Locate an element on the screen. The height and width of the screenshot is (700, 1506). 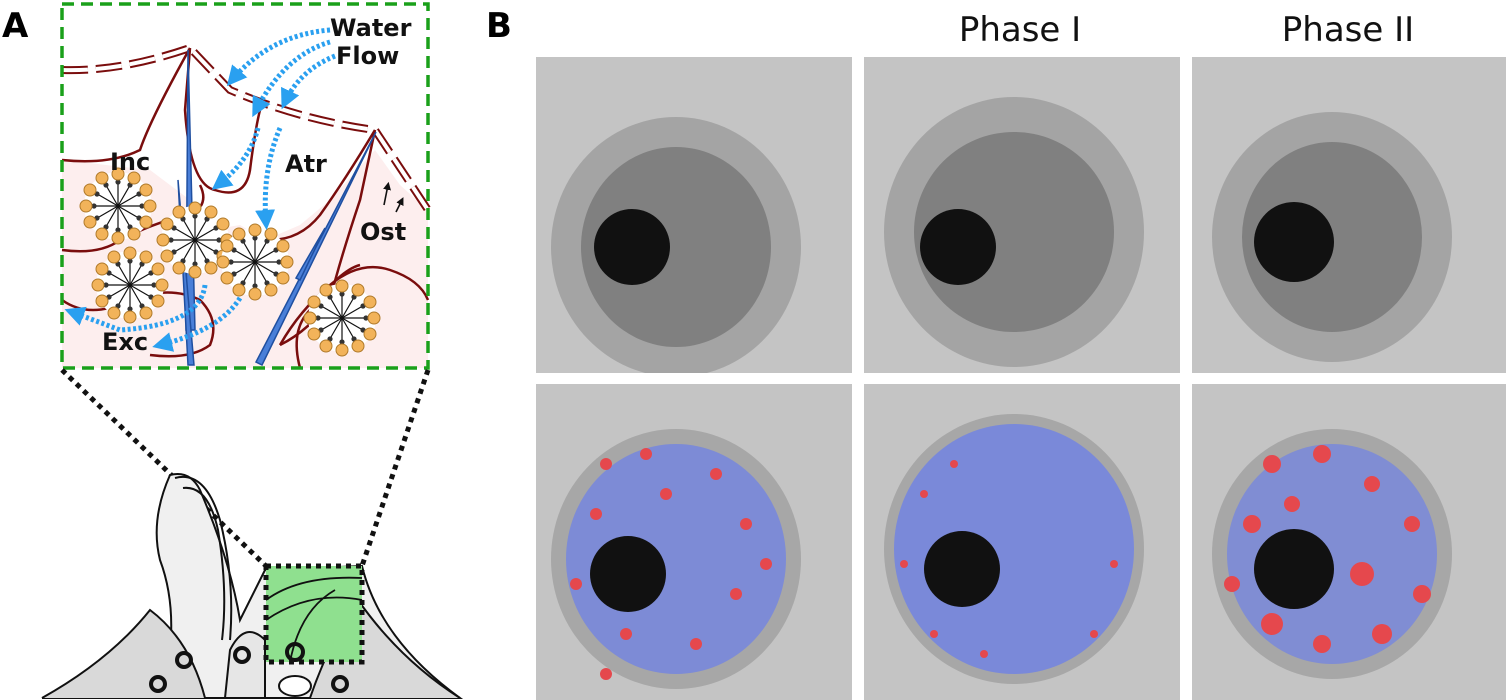
micrograph-segmented-control is located at coordinates (694, 542).